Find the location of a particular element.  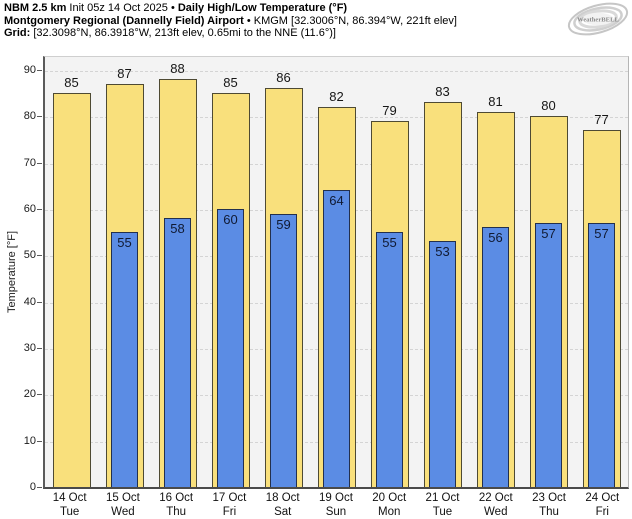

y-tick-label: 10 is located at coordinates (29, 440).